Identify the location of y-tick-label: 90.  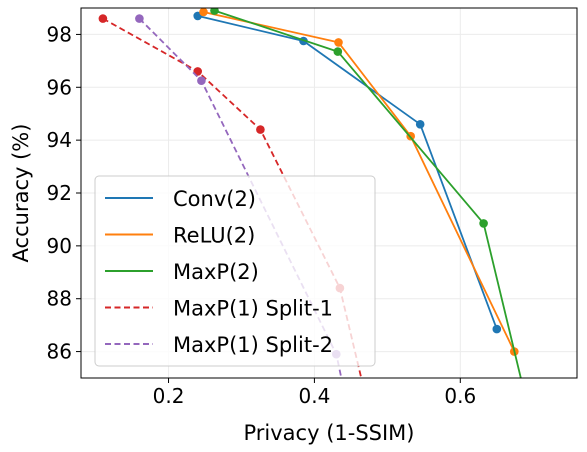
(59, 246).